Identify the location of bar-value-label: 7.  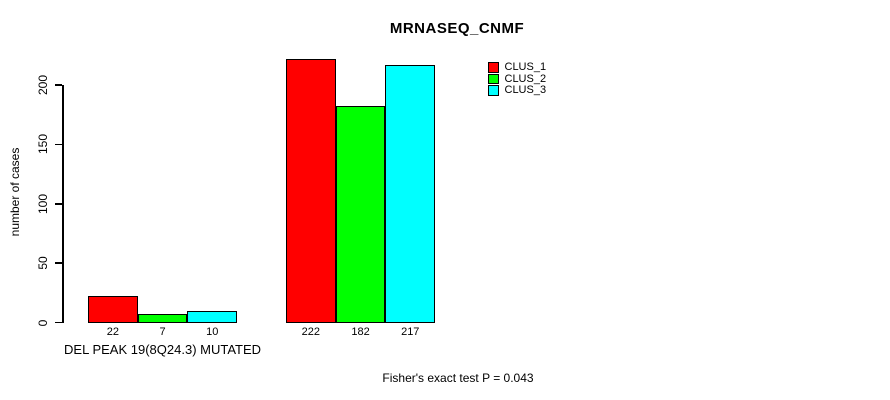
(162, 332).